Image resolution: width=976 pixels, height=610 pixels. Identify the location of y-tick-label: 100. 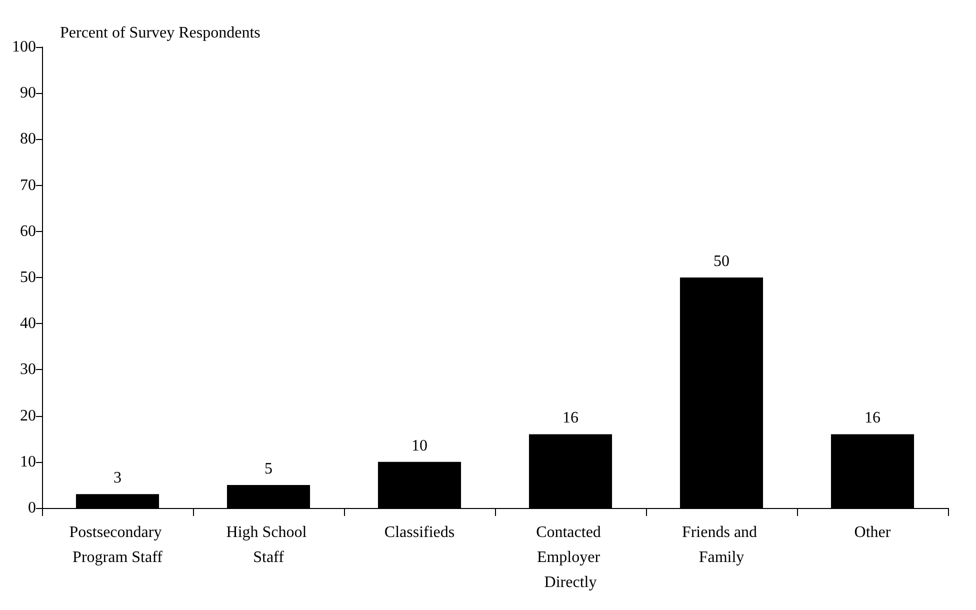
(24, 47).